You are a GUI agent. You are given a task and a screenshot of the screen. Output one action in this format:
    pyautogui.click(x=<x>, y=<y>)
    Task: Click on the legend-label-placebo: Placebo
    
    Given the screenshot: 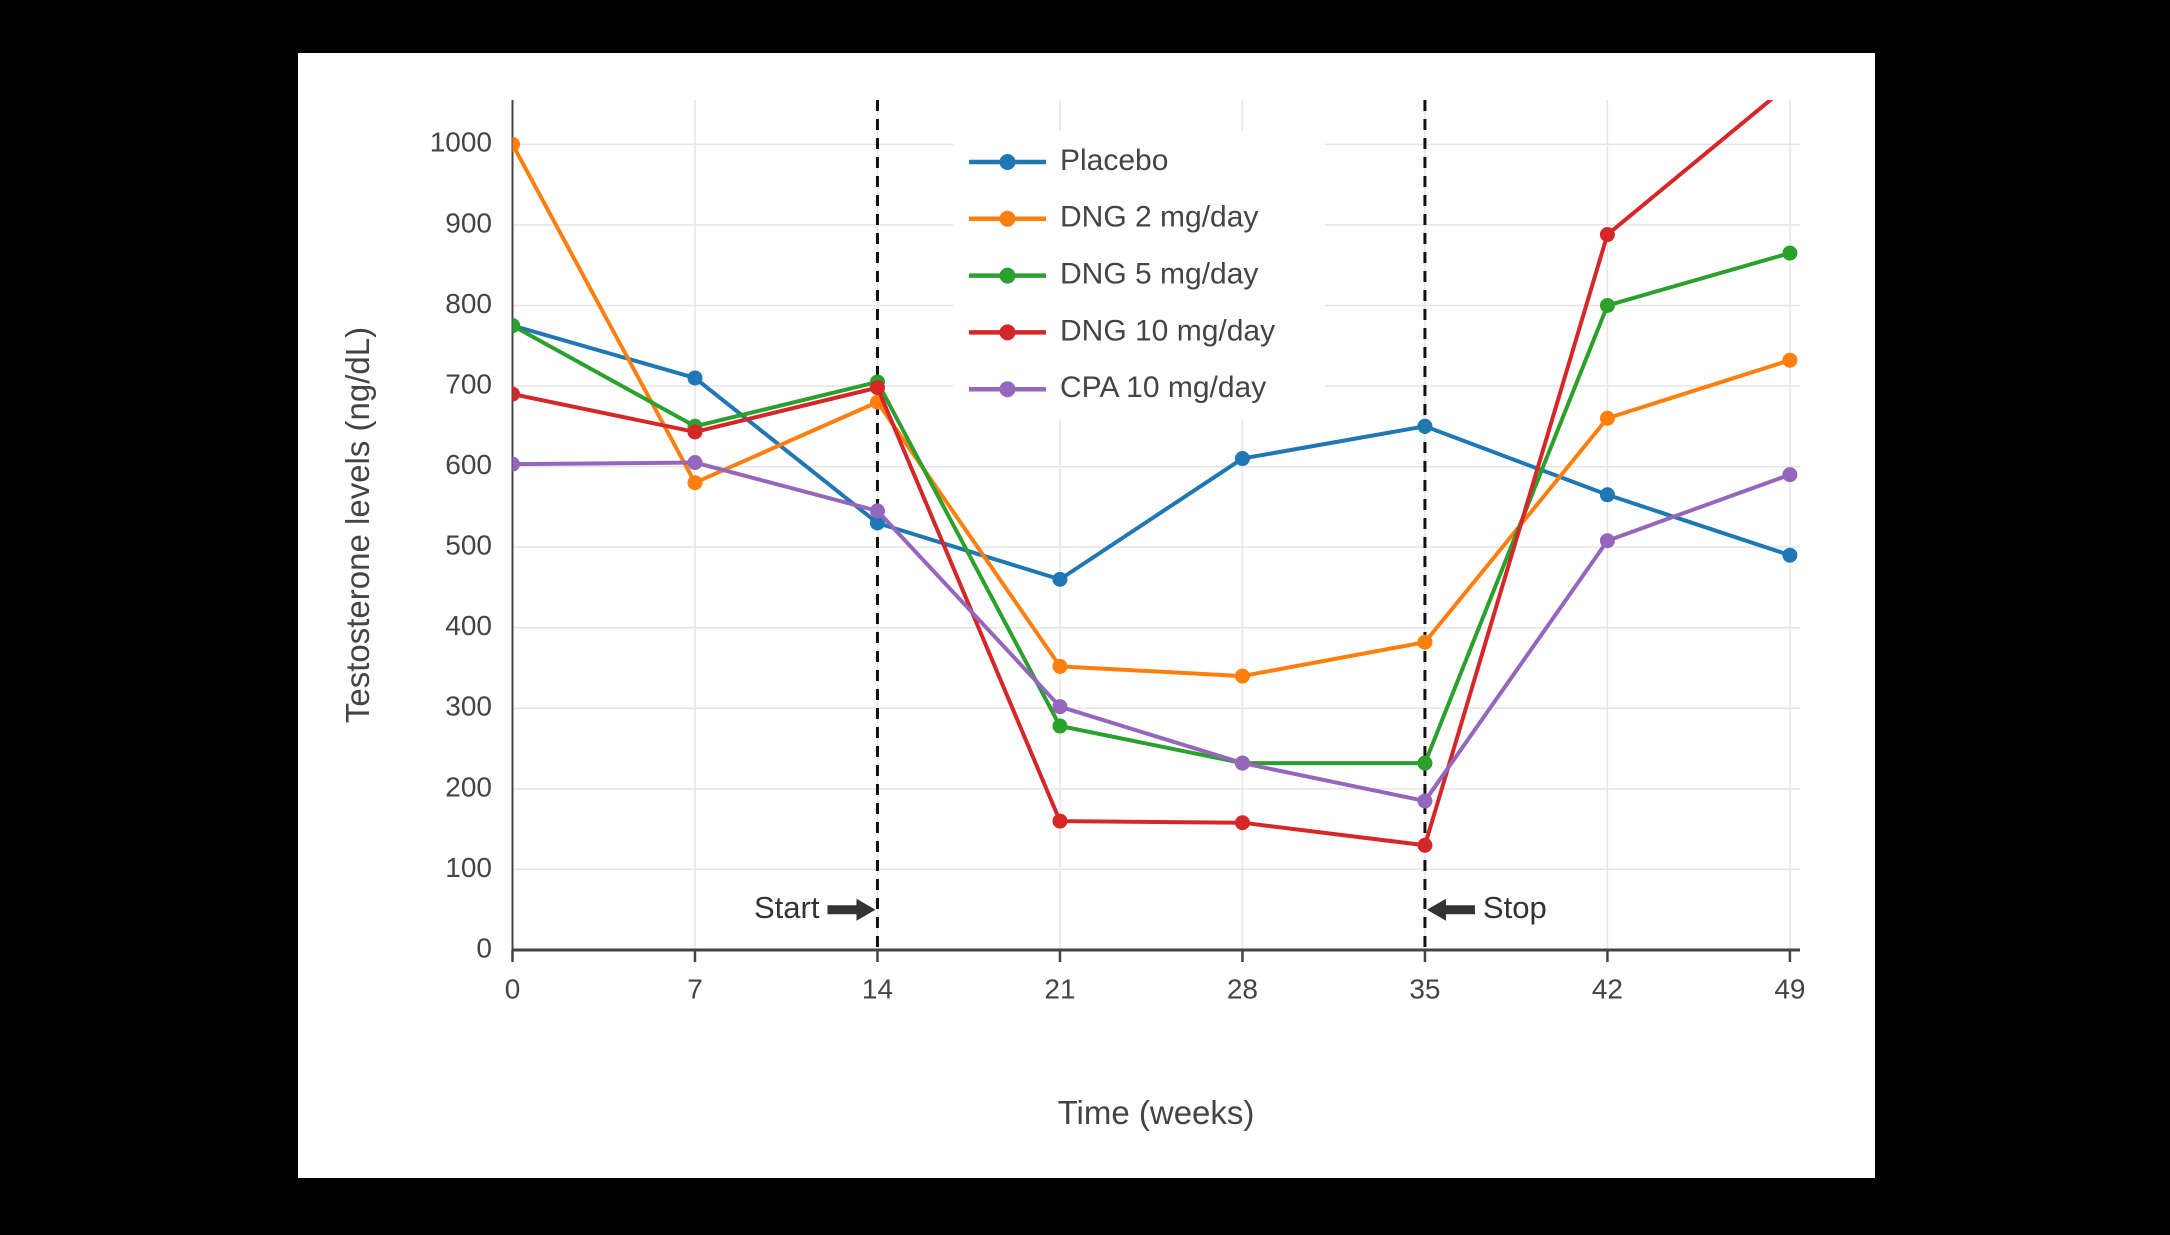 What is the action you would take?
    pyautogui.click(x=1114, y=160)
    